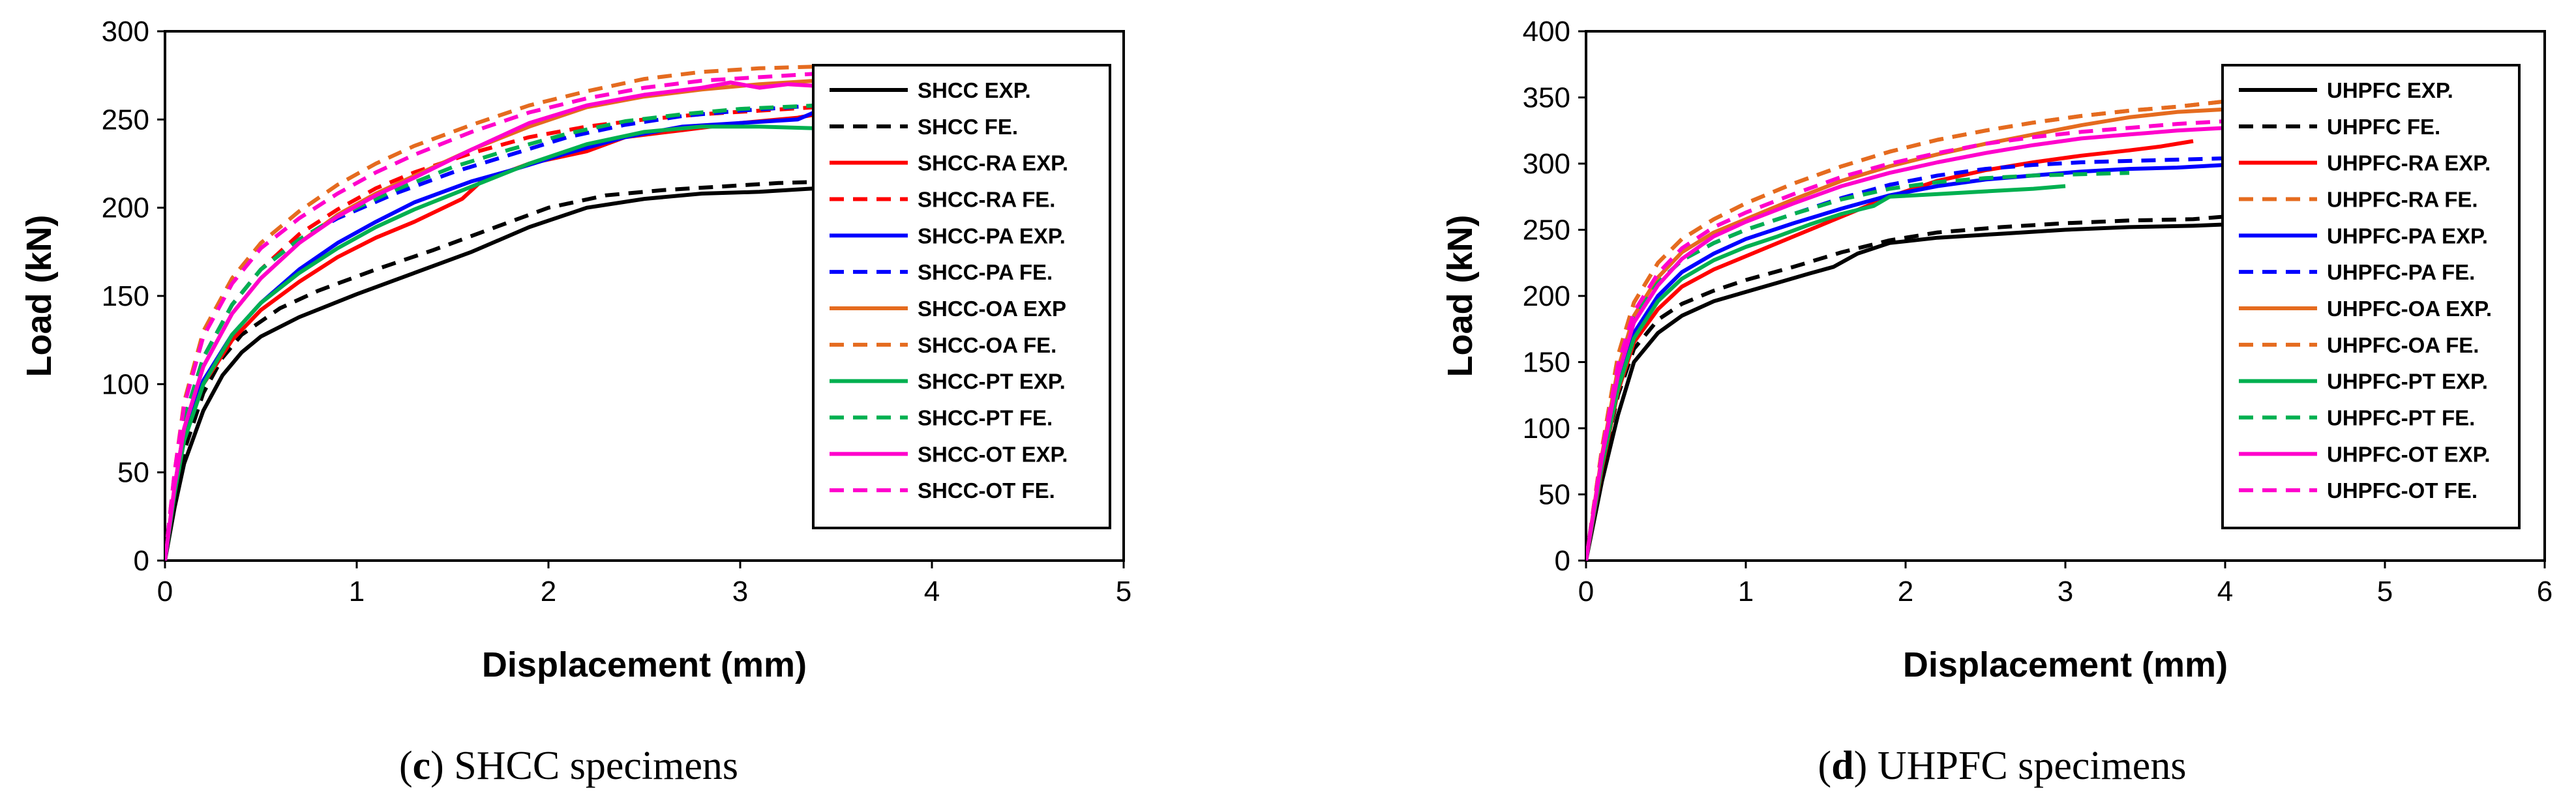 The width and height of the screenshot is (2576, 805). What do you see at coordinates (968, 127) in the screenshot?
I see `legend-entry: SHCC FE.` at bounding box center [968, 127].